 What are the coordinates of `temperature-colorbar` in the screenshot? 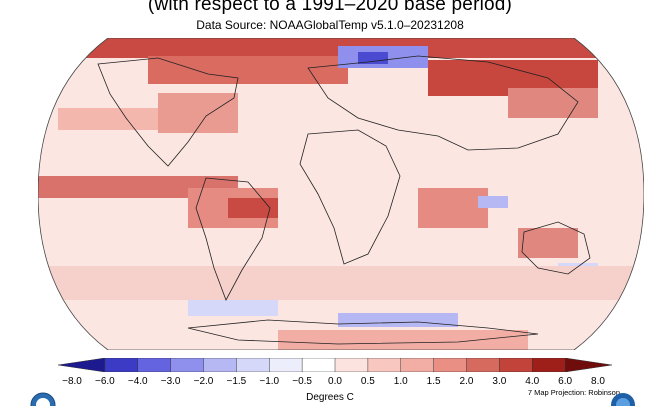 It's located at (335, 365).